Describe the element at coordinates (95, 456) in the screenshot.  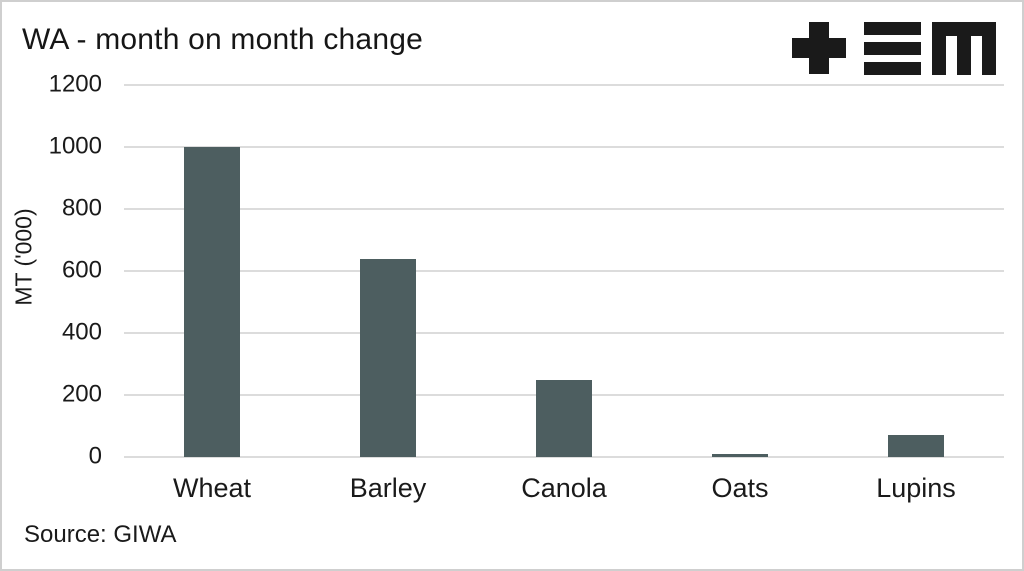
I see `y-tick-label-0: 0` at that location.